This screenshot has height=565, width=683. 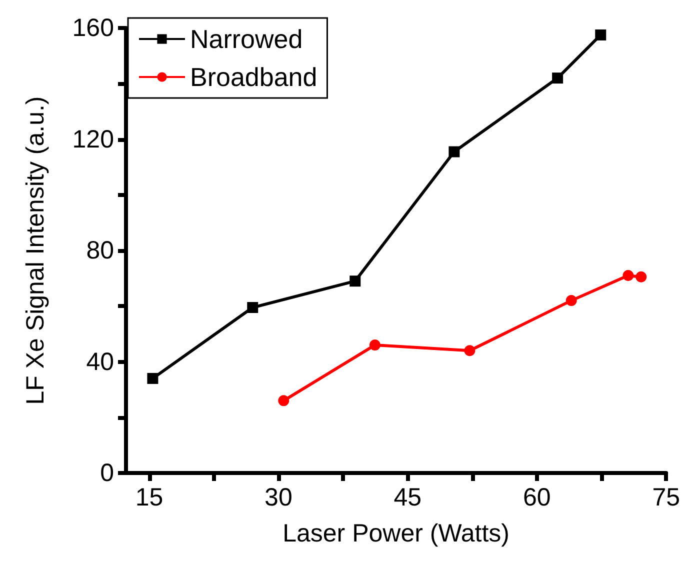 What do you see at coordinates (107, 473) in the screenshot?
I see `y-tick-label: 0` at bounding box center [107, 473].